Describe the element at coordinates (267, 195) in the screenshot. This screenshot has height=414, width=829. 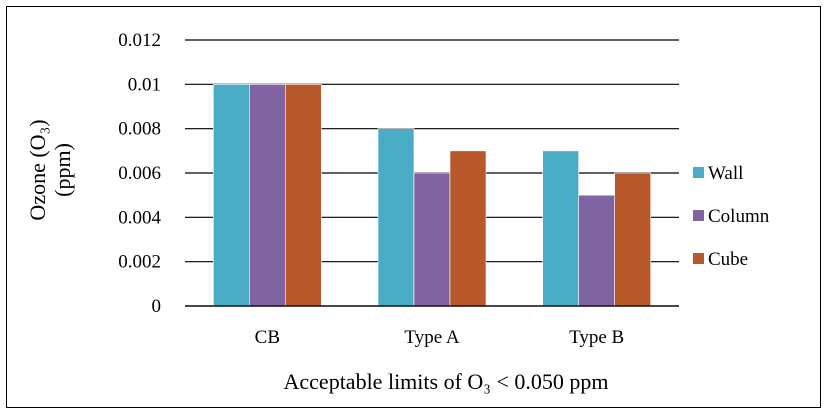
I see `bar-column-cb` at that location.